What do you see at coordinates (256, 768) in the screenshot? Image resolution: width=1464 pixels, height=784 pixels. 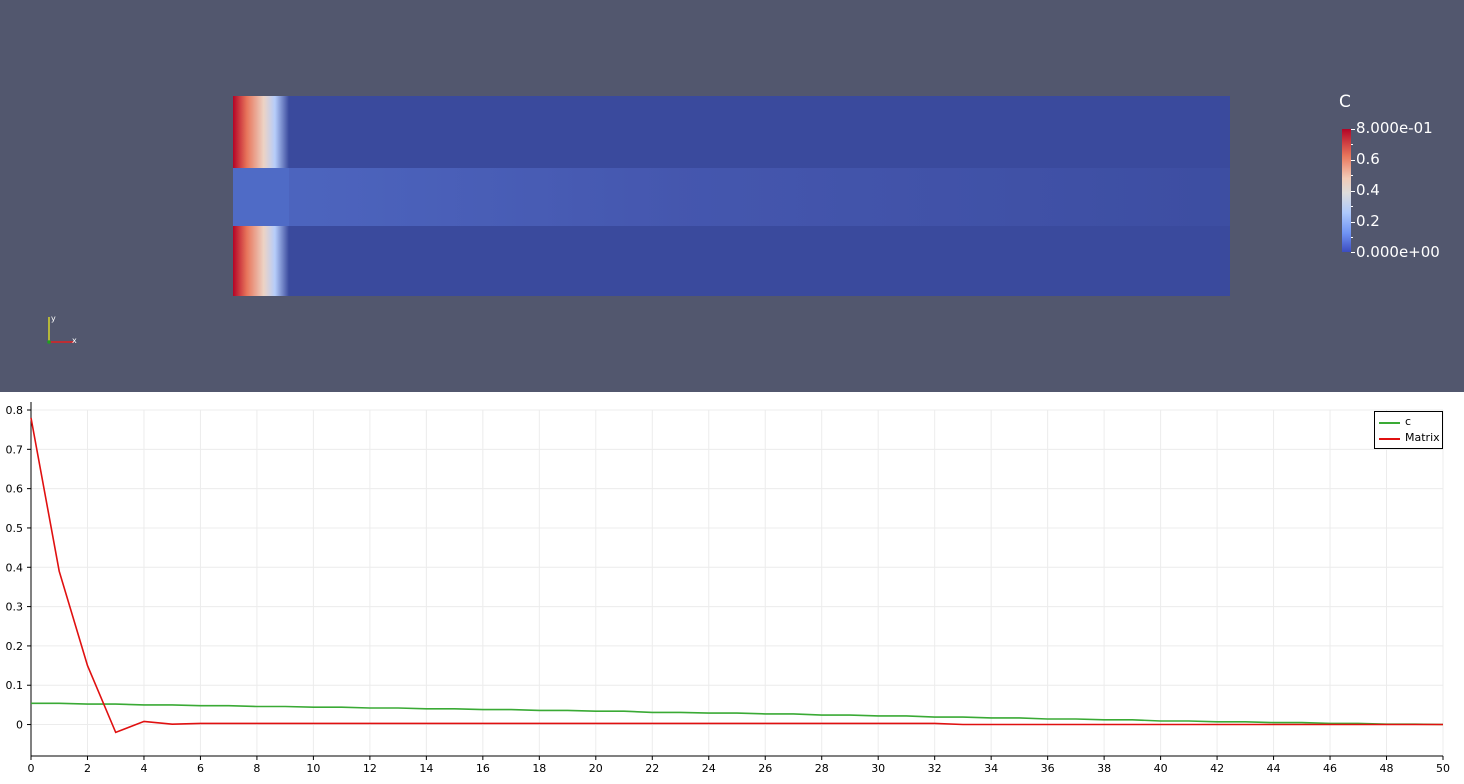 I see `x-tick-label: 8` at bounding box center [256, 768].